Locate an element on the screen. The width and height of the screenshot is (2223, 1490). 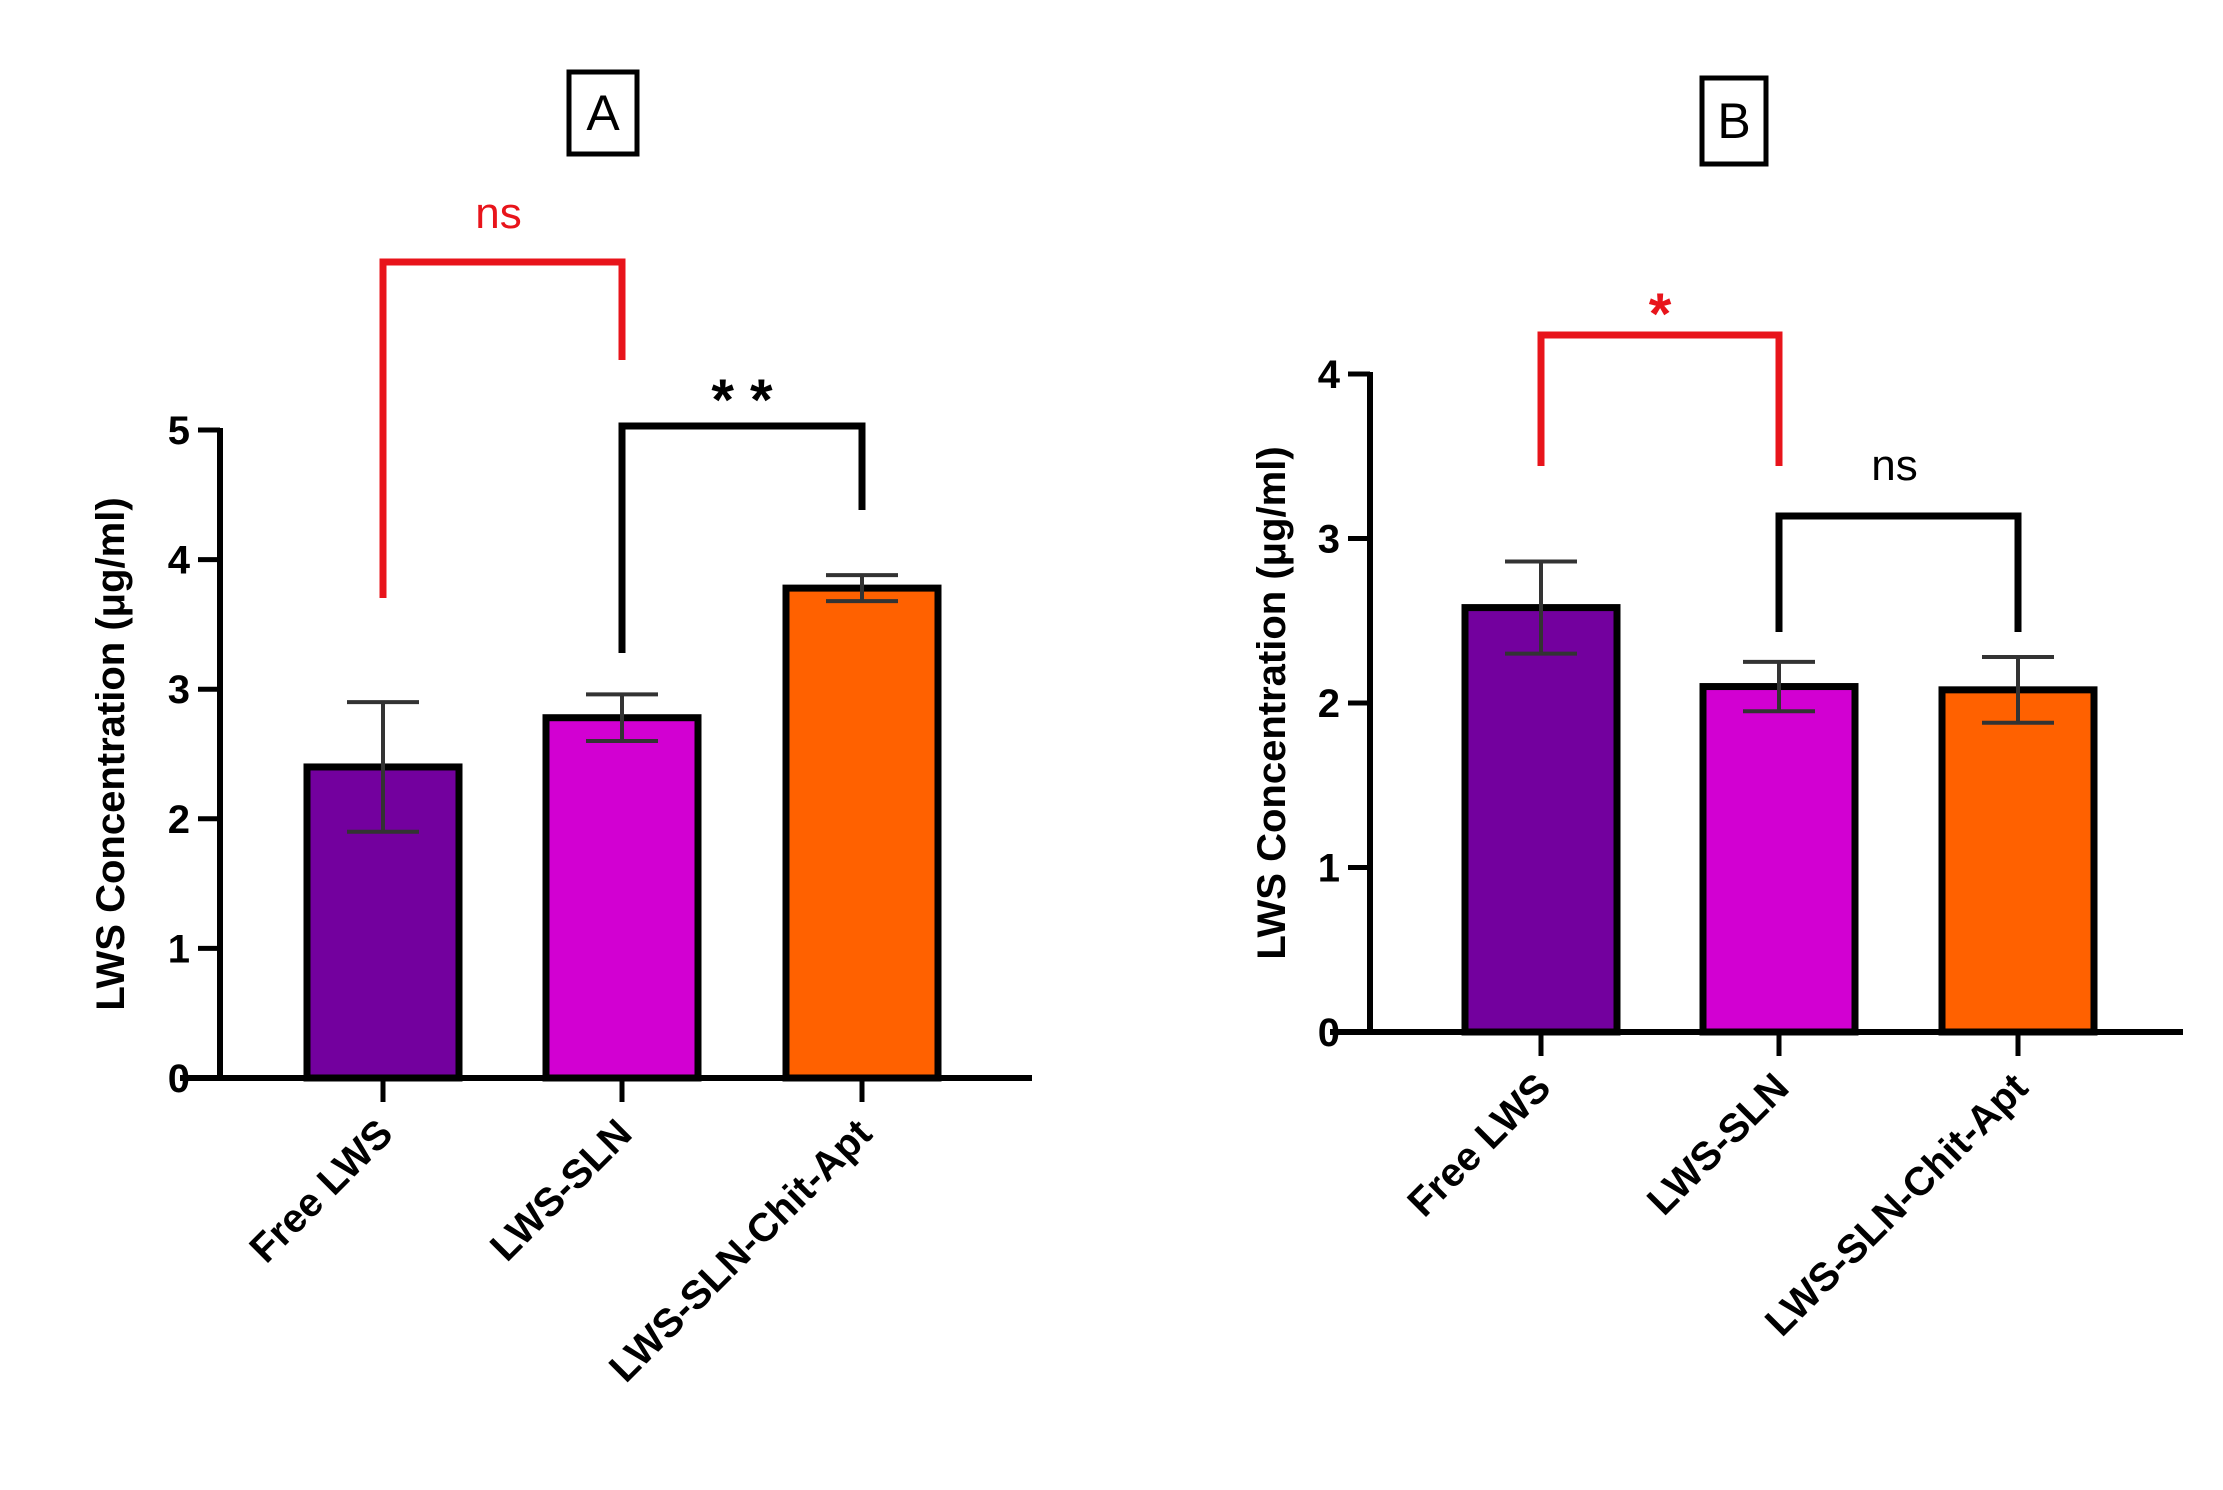
panel-a-y-tick-label-1: 1 is located at coordinates (179, 949).